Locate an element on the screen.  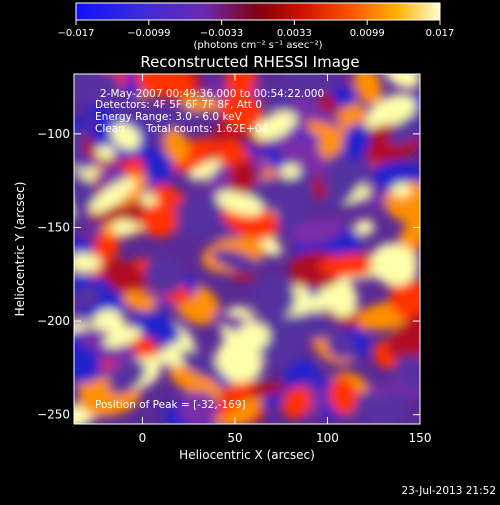
y-tick-label: −100 is located at coordinates (53, 134).